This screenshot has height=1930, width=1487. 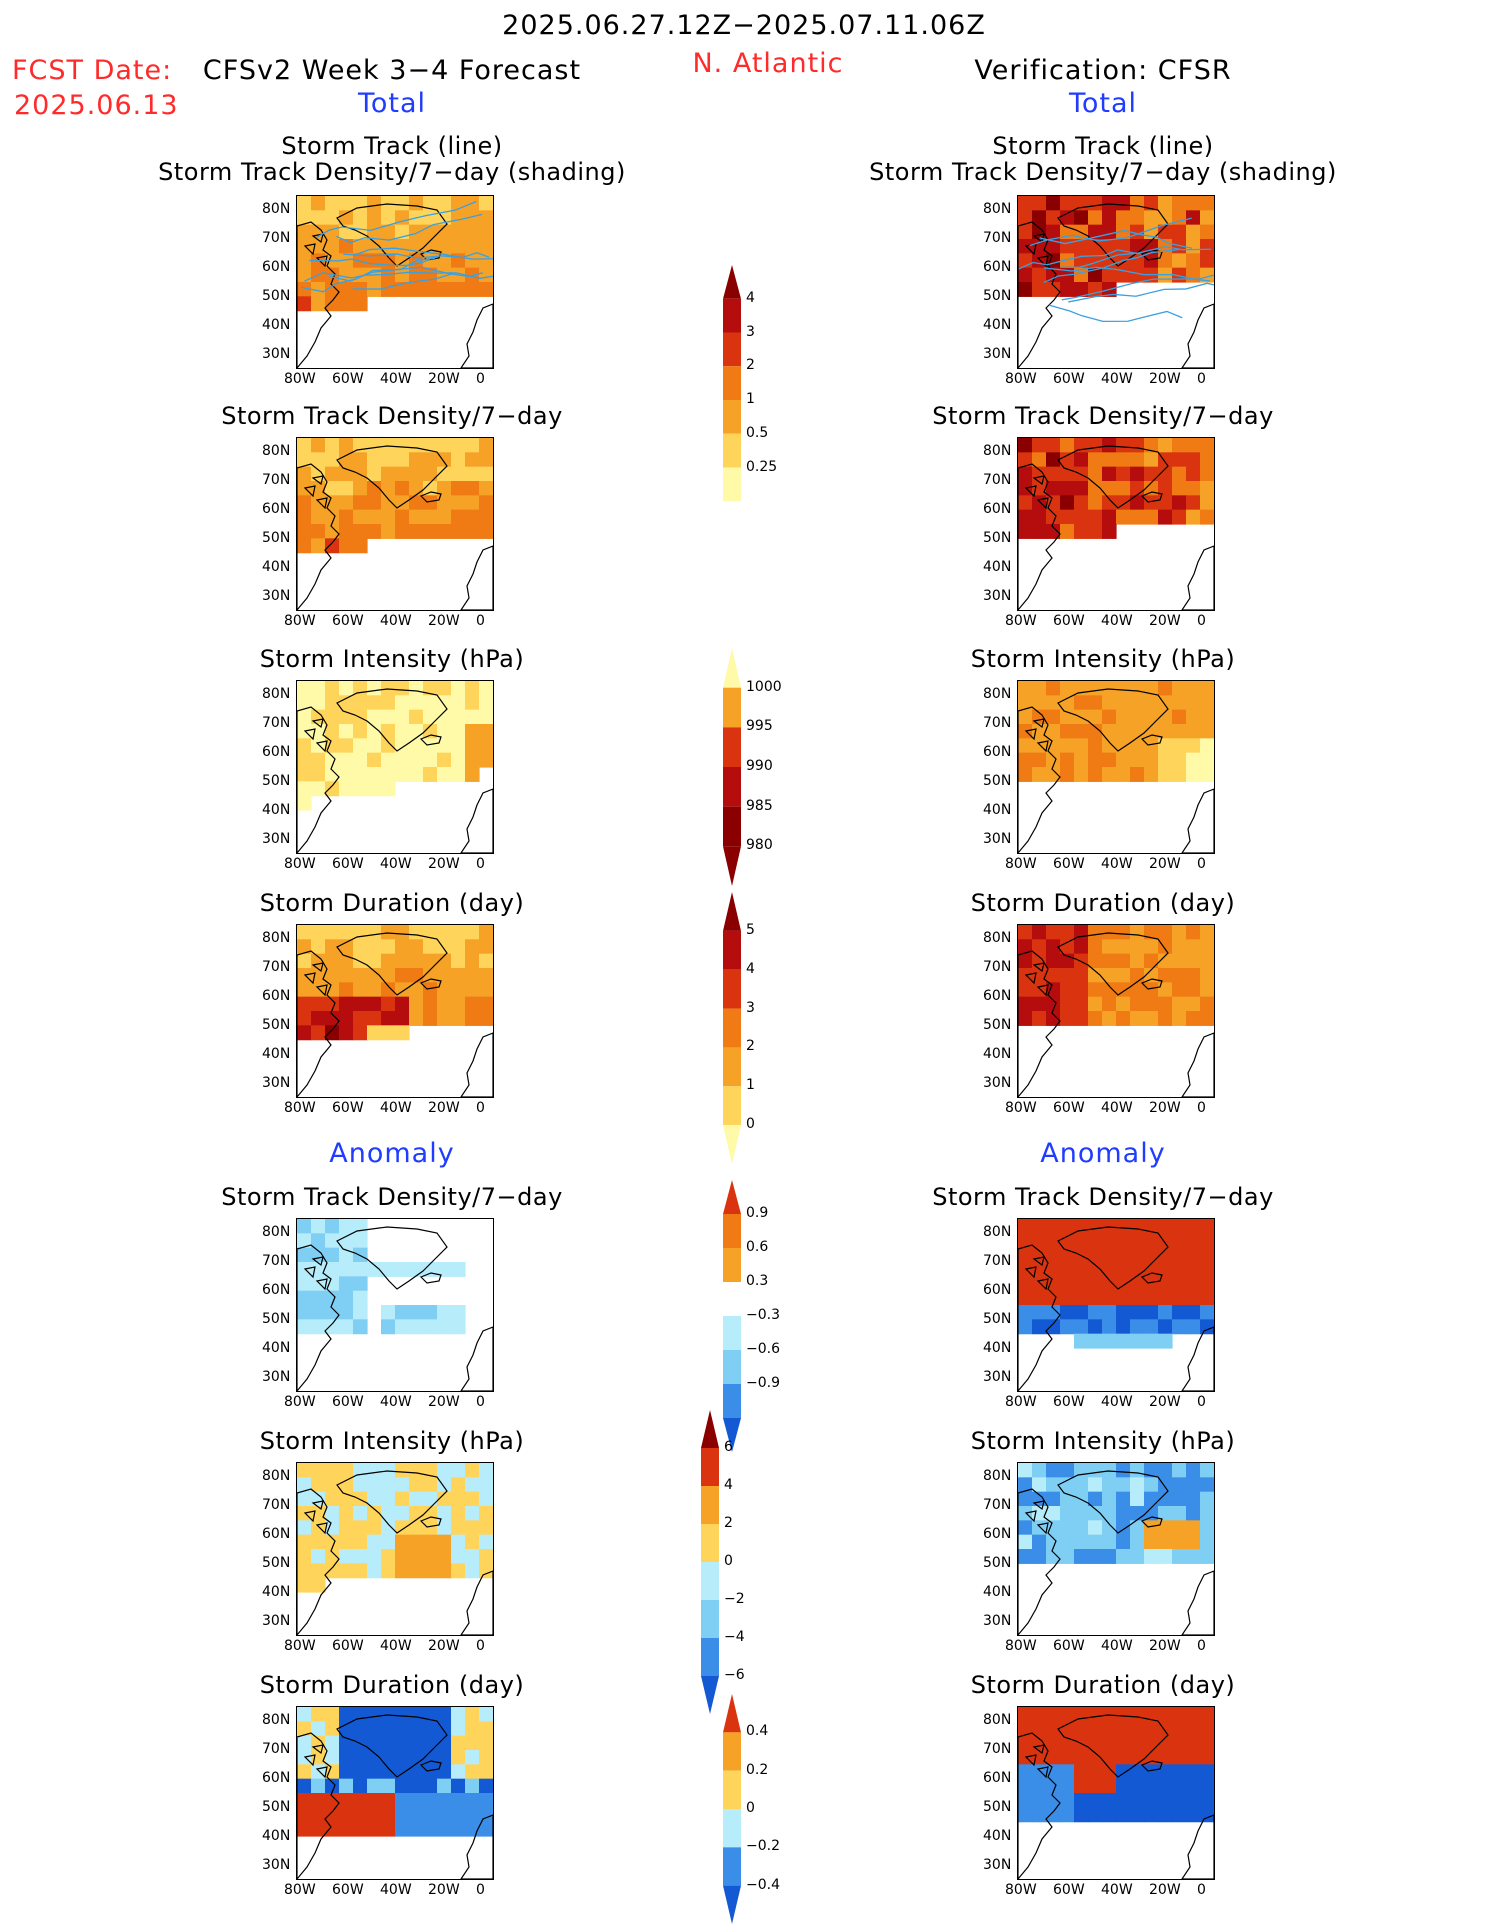 I want to click on lon-tick-label: 20W, so click(x=1165, y=379).